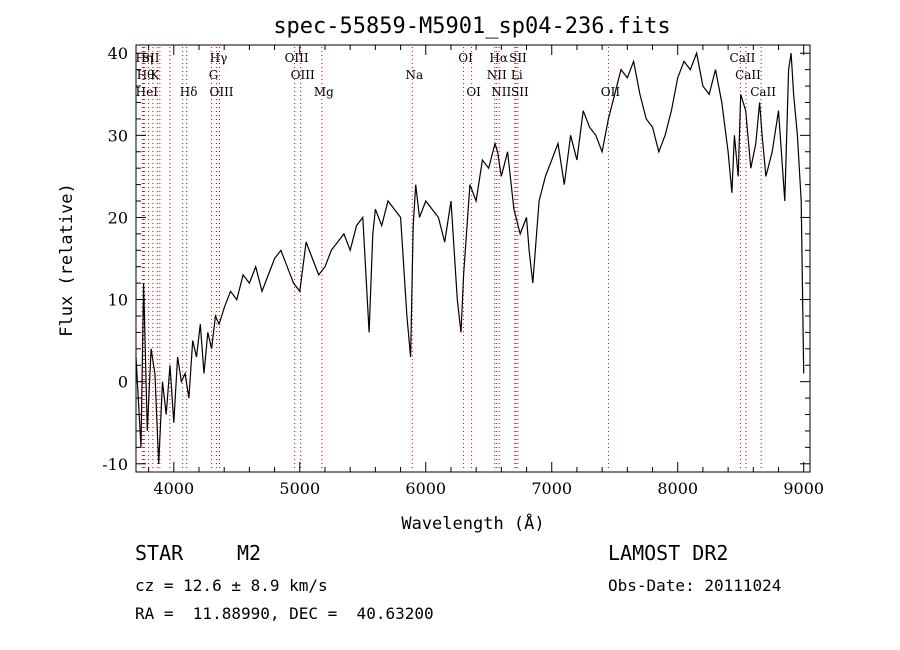  Describe the element at coordinates (118, 135) in the screenshot. I see `y-tick-label: 30` at that location.